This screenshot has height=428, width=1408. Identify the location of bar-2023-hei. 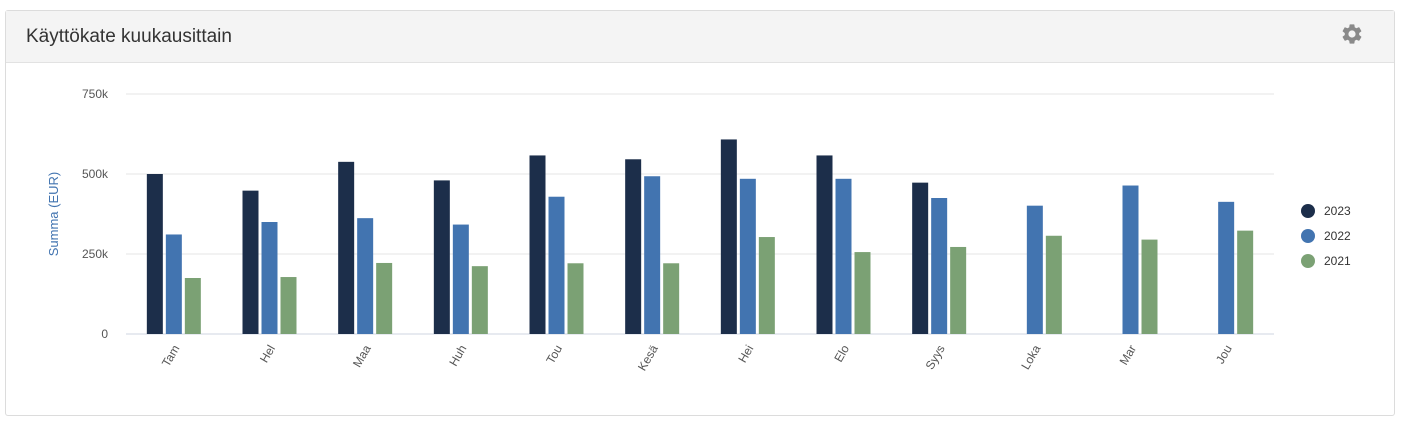
(728, 236).